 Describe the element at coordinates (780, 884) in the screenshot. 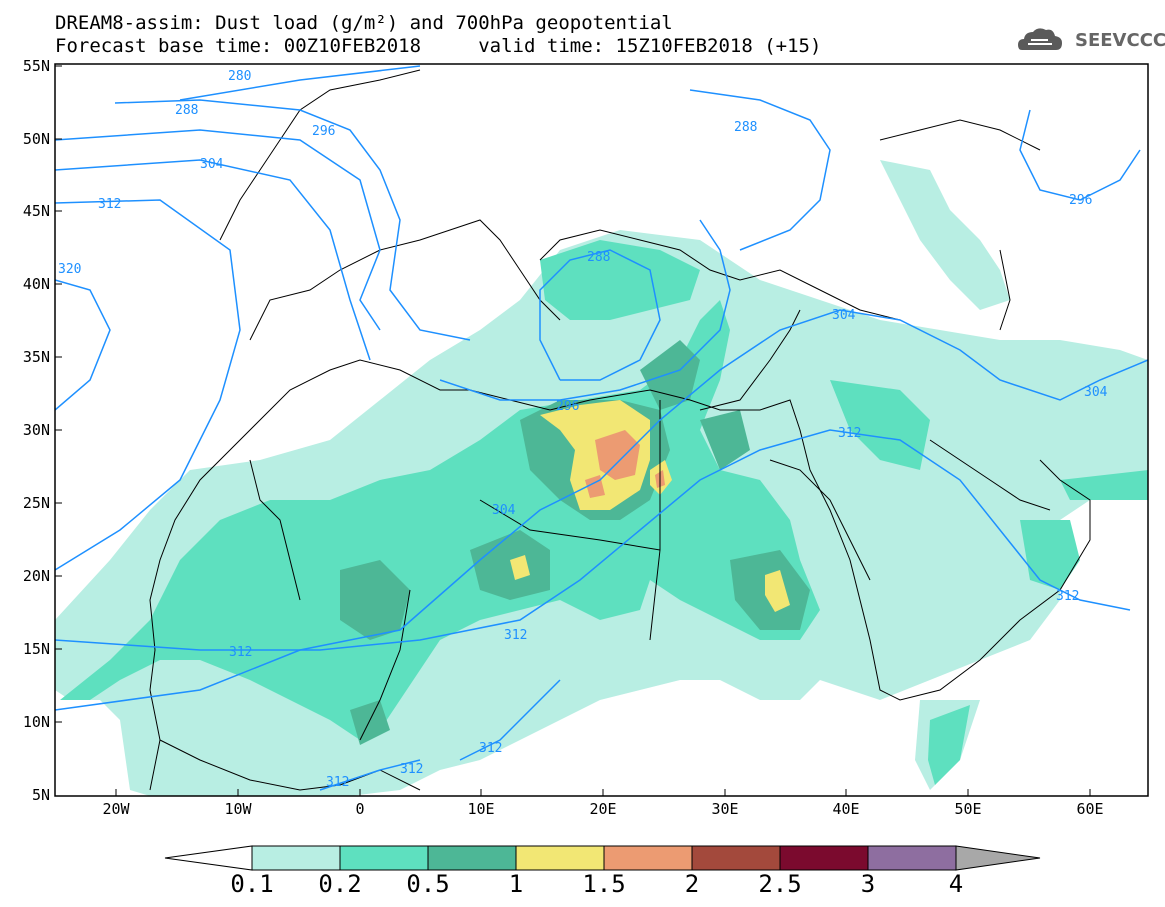

I see `colorbar-label: 2.5` at that location.